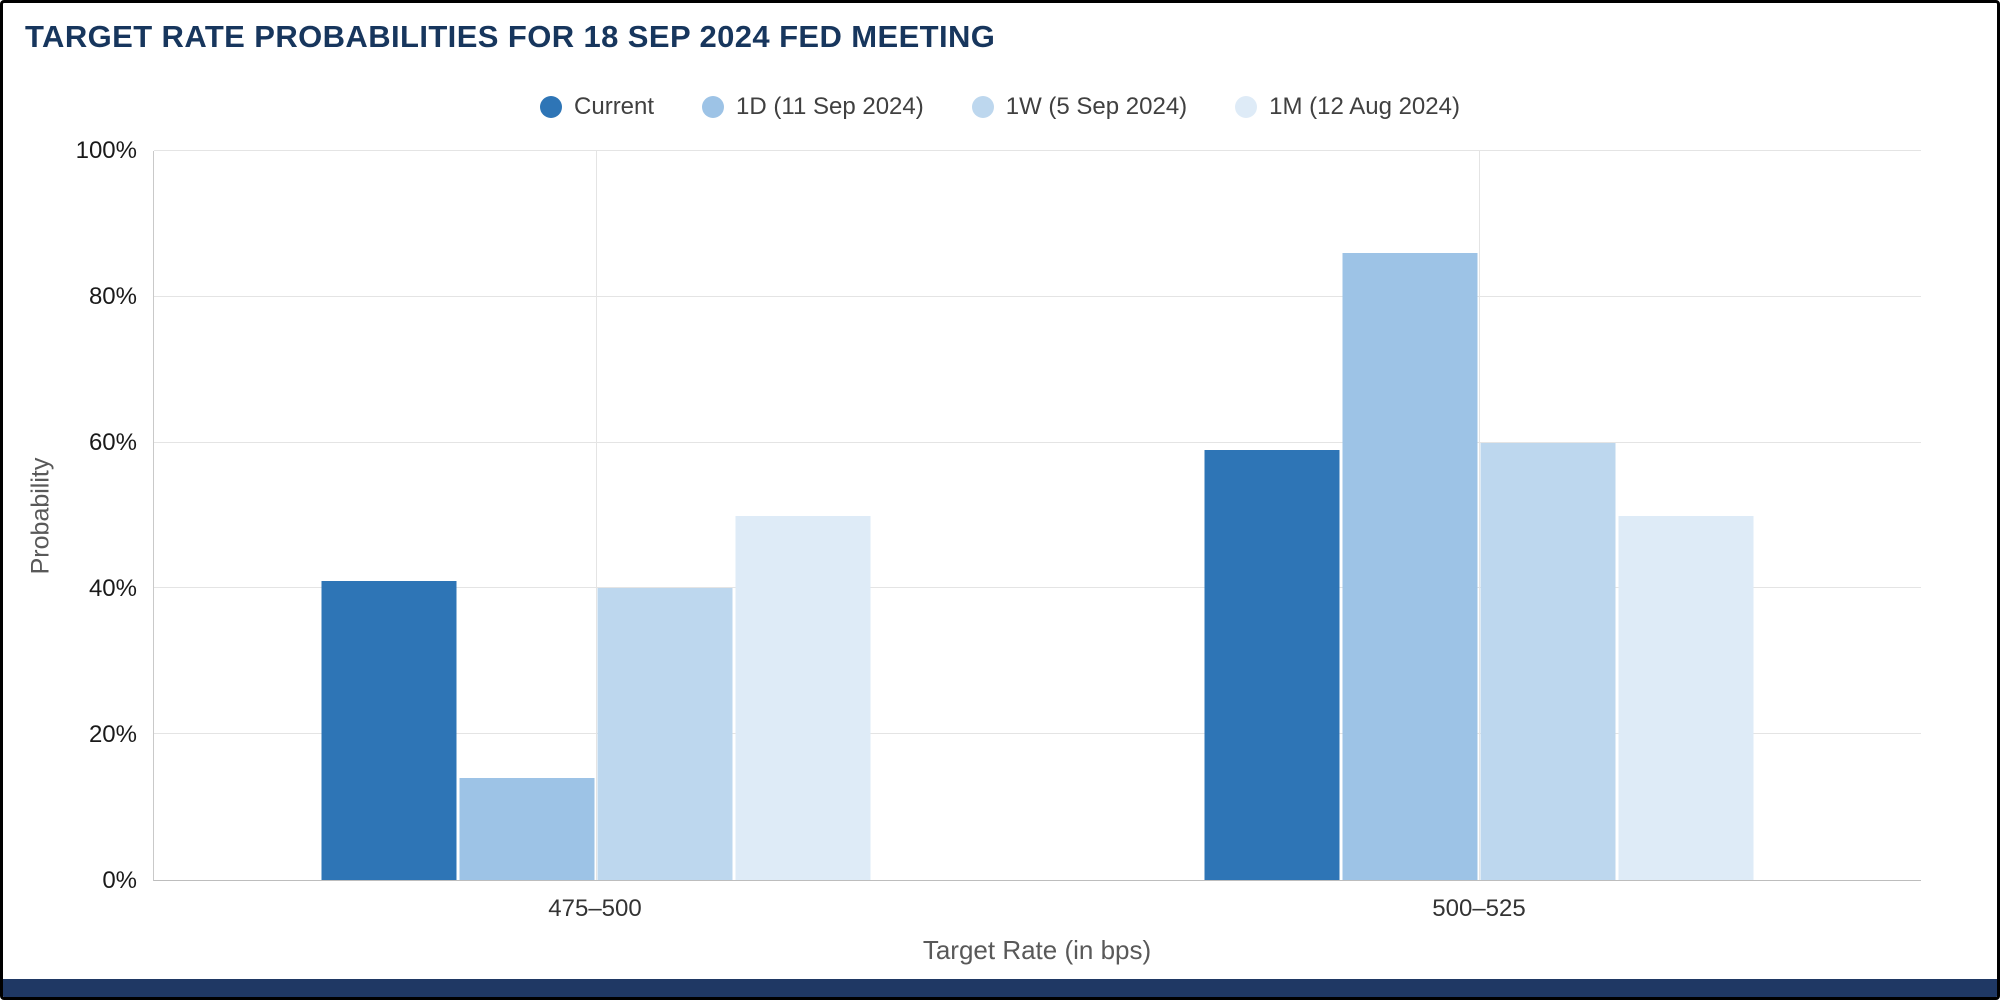  Describe the element at coordinates (830, 106) in the screenshot. I see `legend-label: 1D (11 Sep 2024)` at that location.